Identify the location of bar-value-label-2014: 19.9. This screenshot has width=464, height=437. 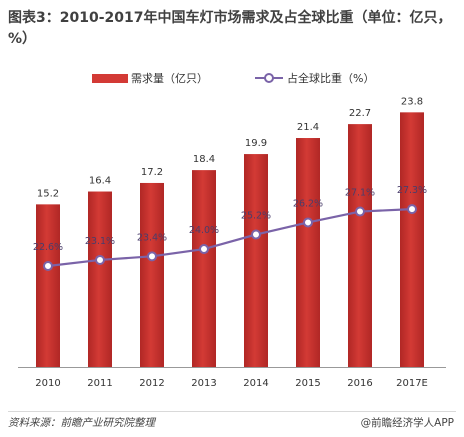
(256, 143).